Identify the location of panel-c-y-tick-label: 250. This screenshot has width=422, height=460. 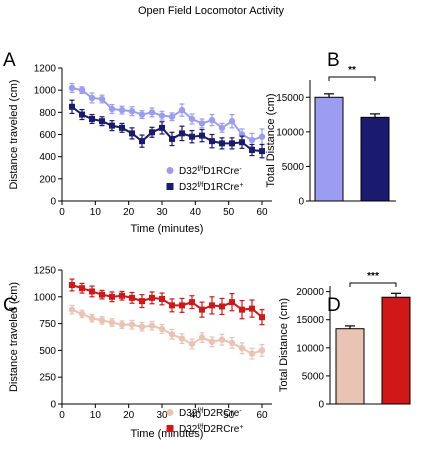
(47, 378).